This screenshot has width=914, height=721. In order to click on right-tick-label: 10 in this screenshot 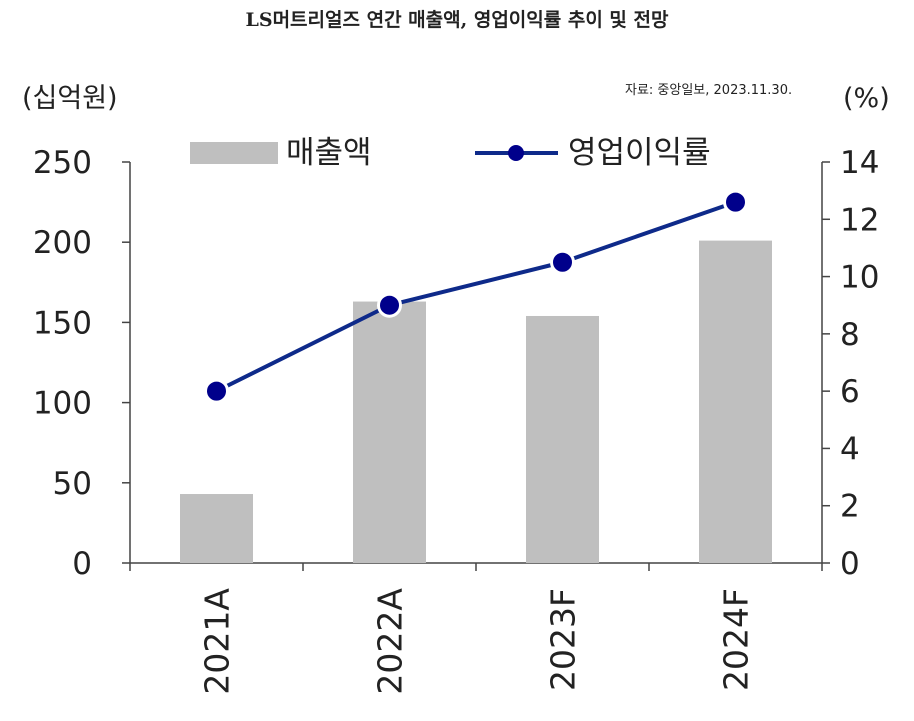, I will do `click(859, 278)`.